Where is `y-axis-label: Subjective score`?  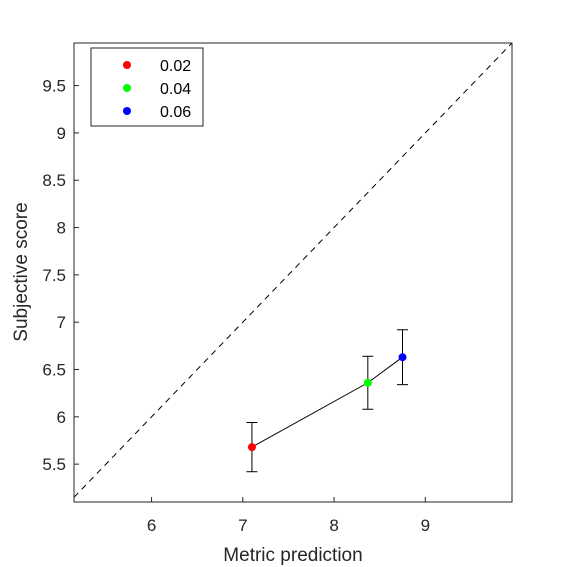
y-axis-label: Subjective score is located at coordinates (21, 271).